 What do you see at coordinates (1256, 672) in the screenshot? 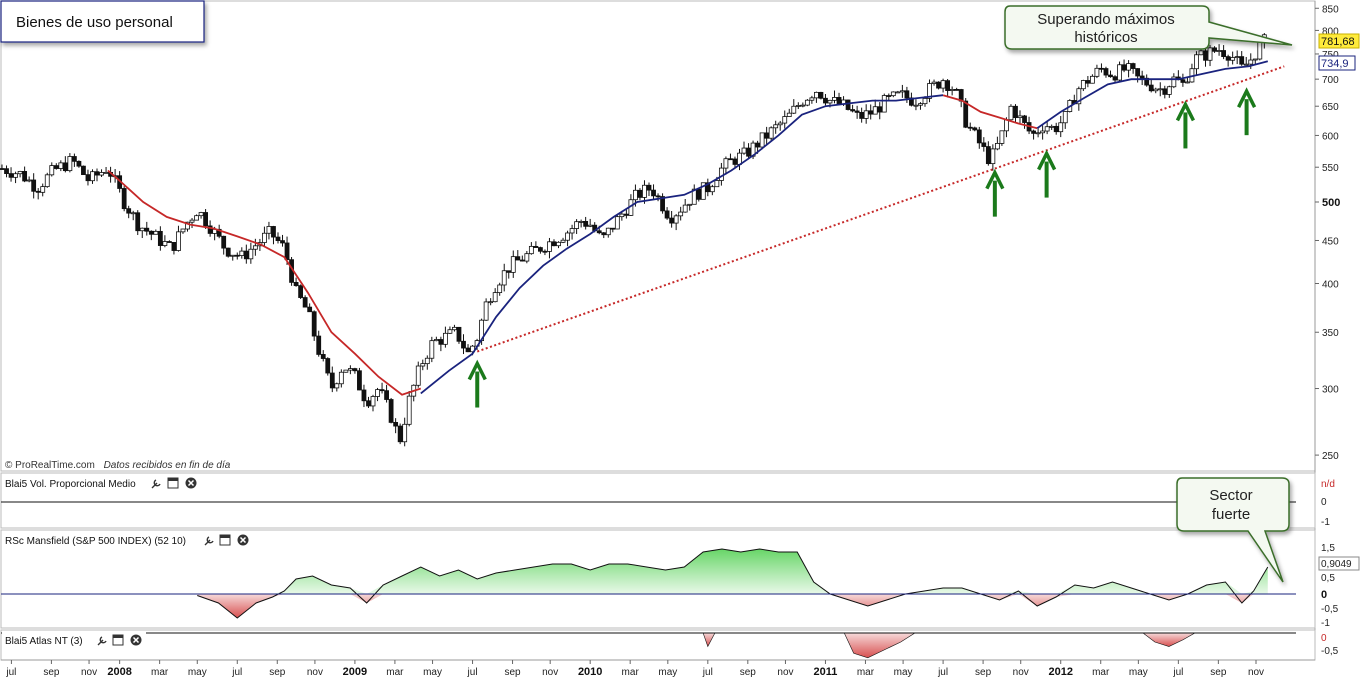
I see `x-tick-label: nov` at bounding box center [1256, 672].